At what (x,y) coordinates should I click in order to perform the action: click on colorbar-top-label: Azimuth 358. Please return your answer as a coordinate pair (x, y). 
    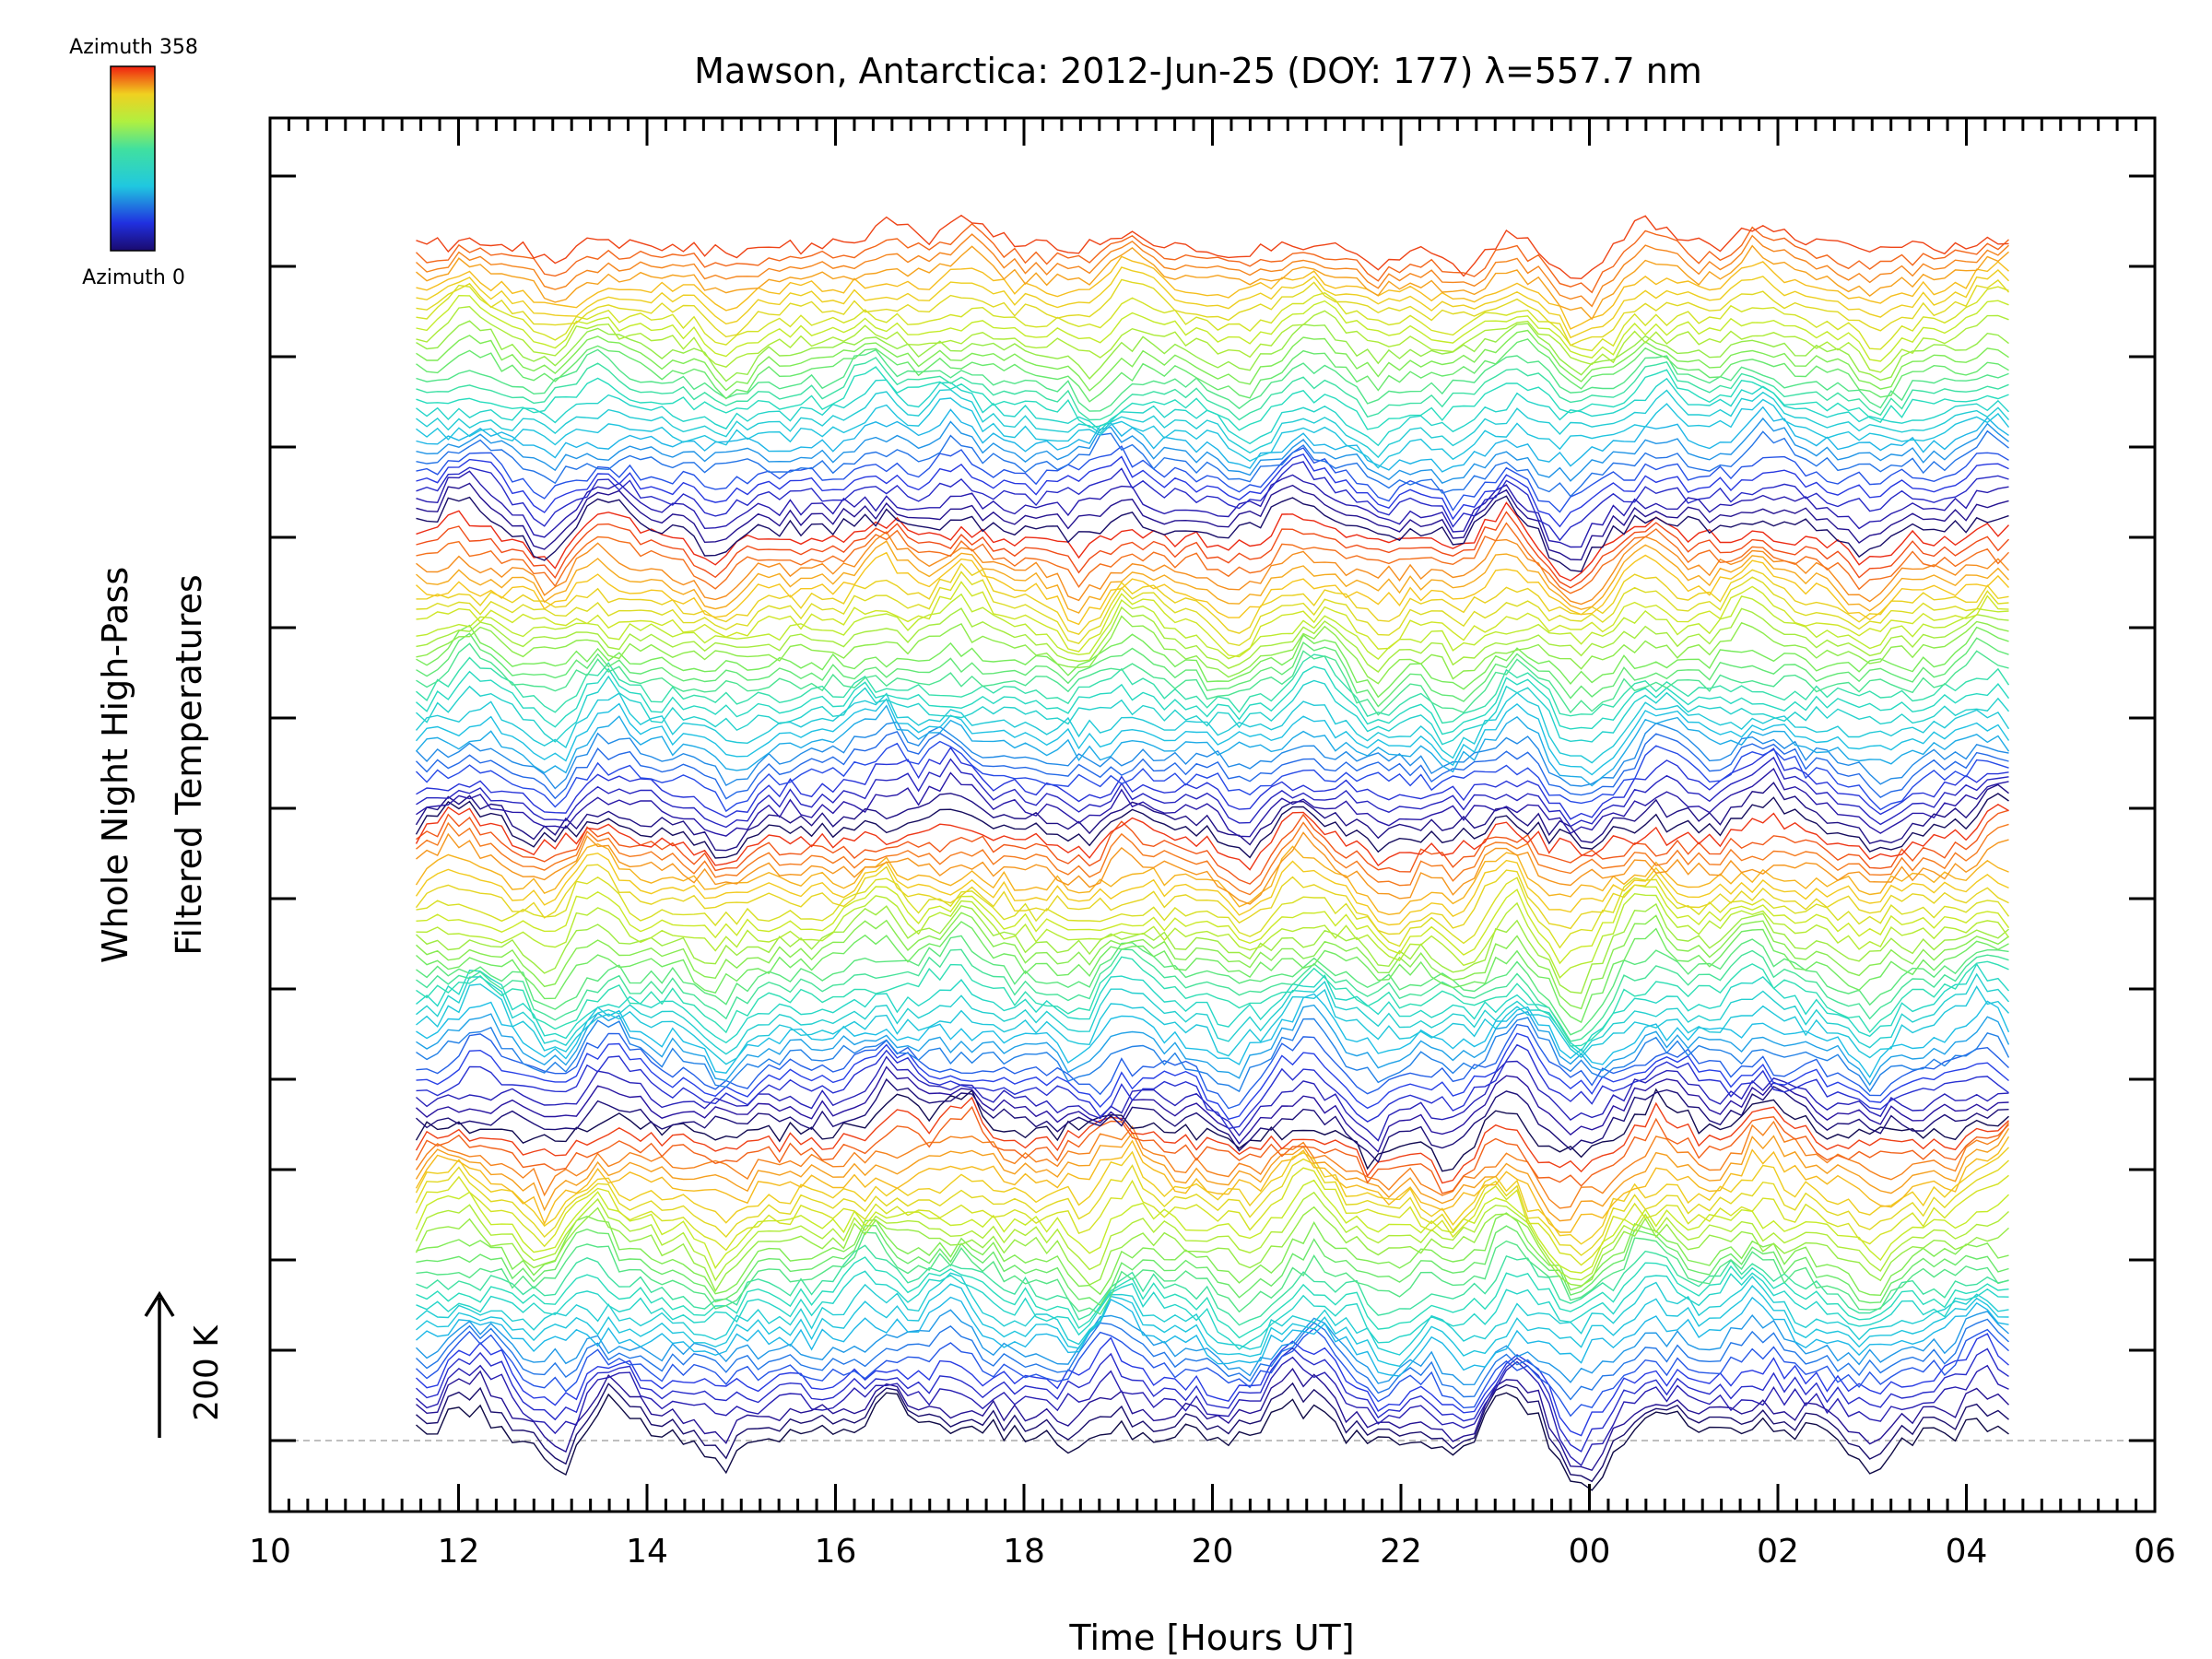
    Looking at the image, I should click on (133, 47).